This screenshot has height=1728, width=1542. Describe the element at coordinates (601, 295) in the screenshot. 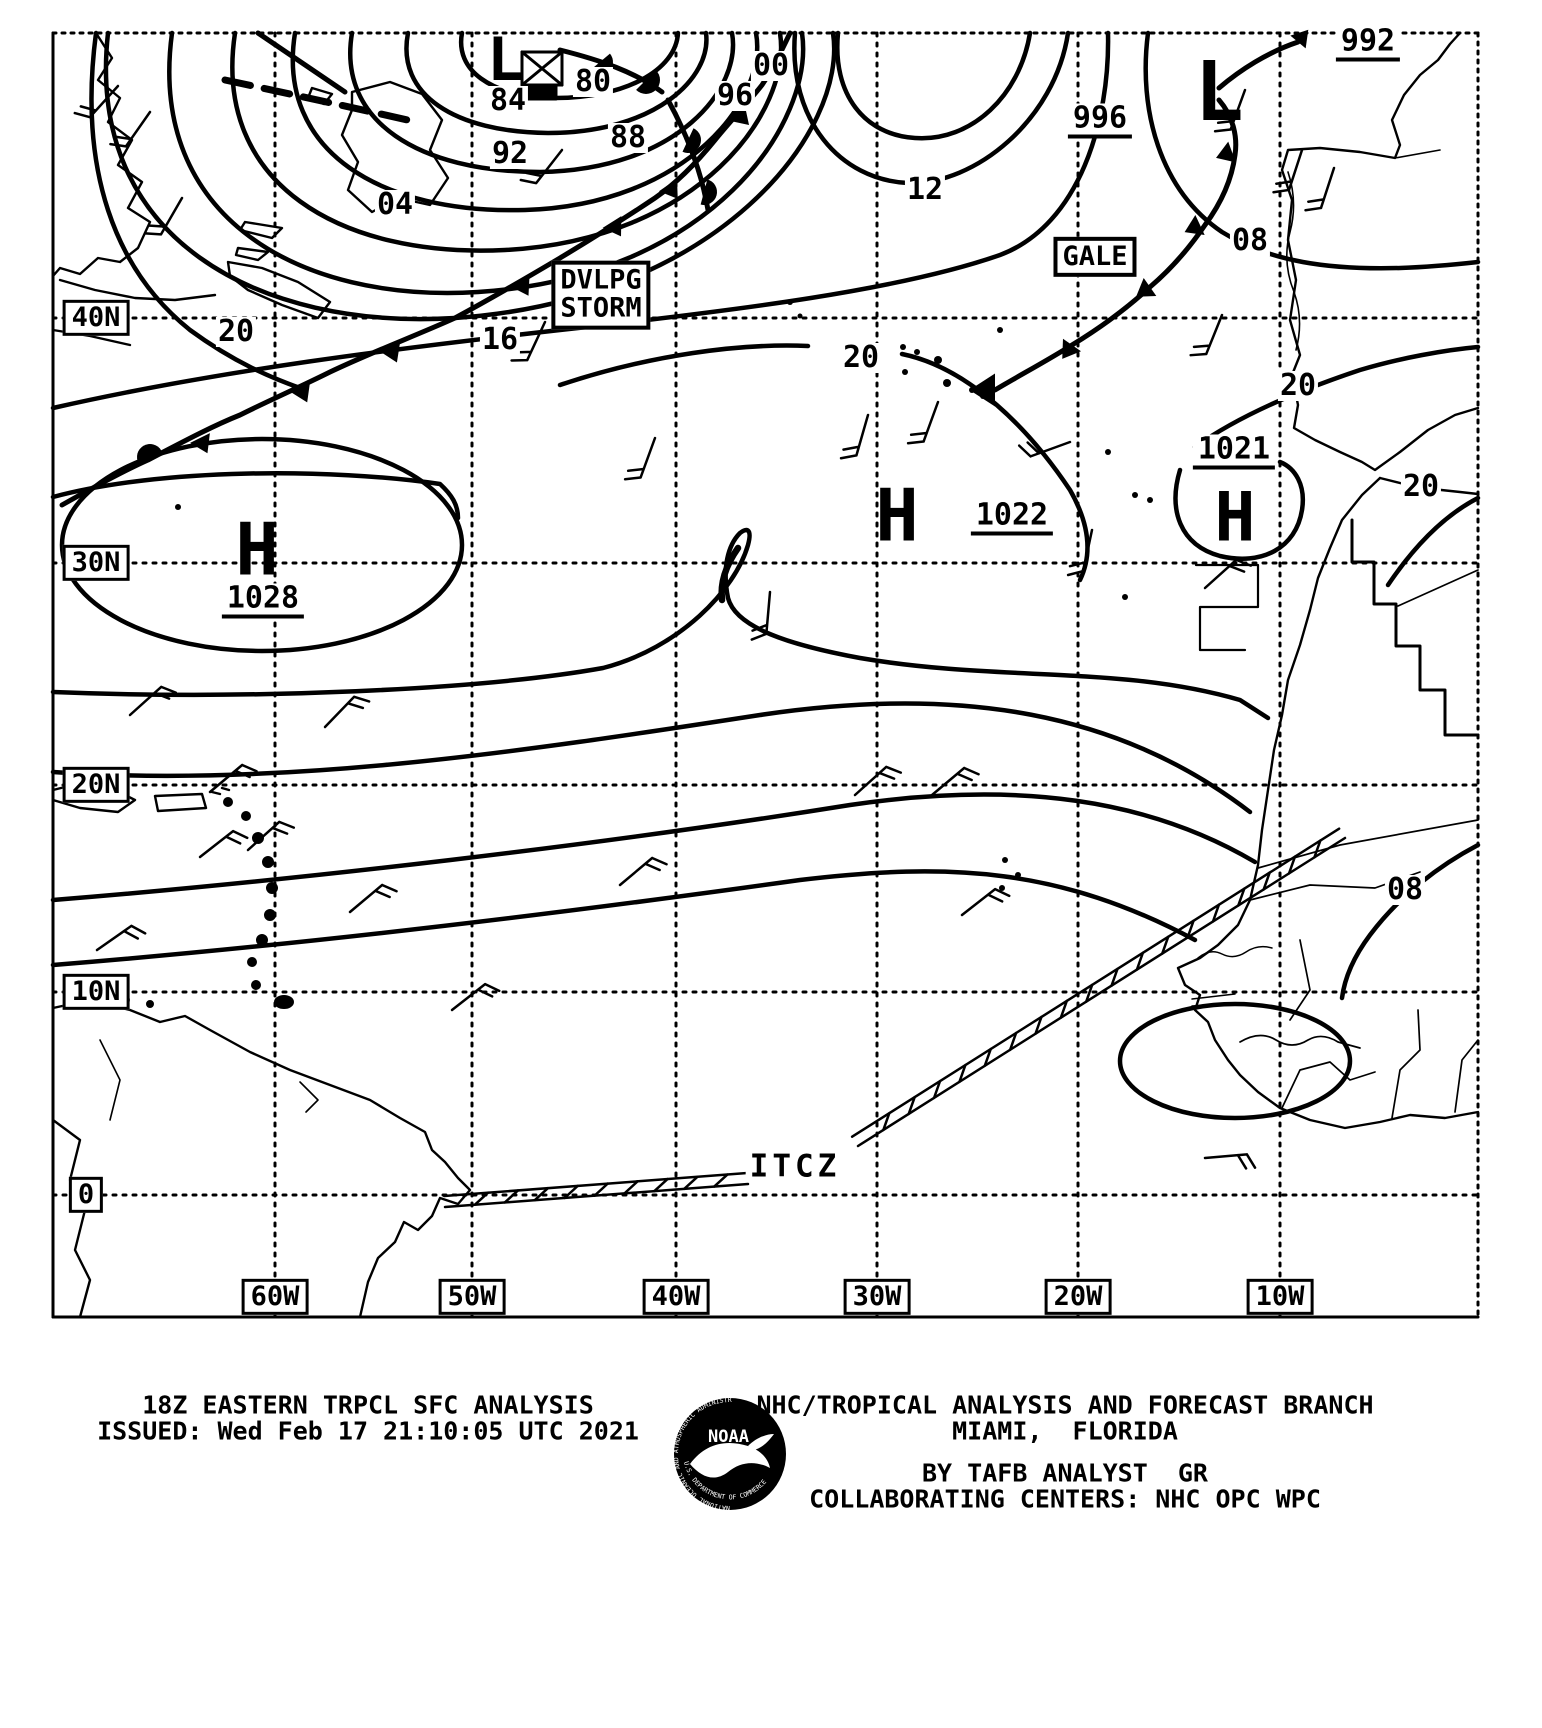

I see `annotation-box: DVLPG STORM` at that location.